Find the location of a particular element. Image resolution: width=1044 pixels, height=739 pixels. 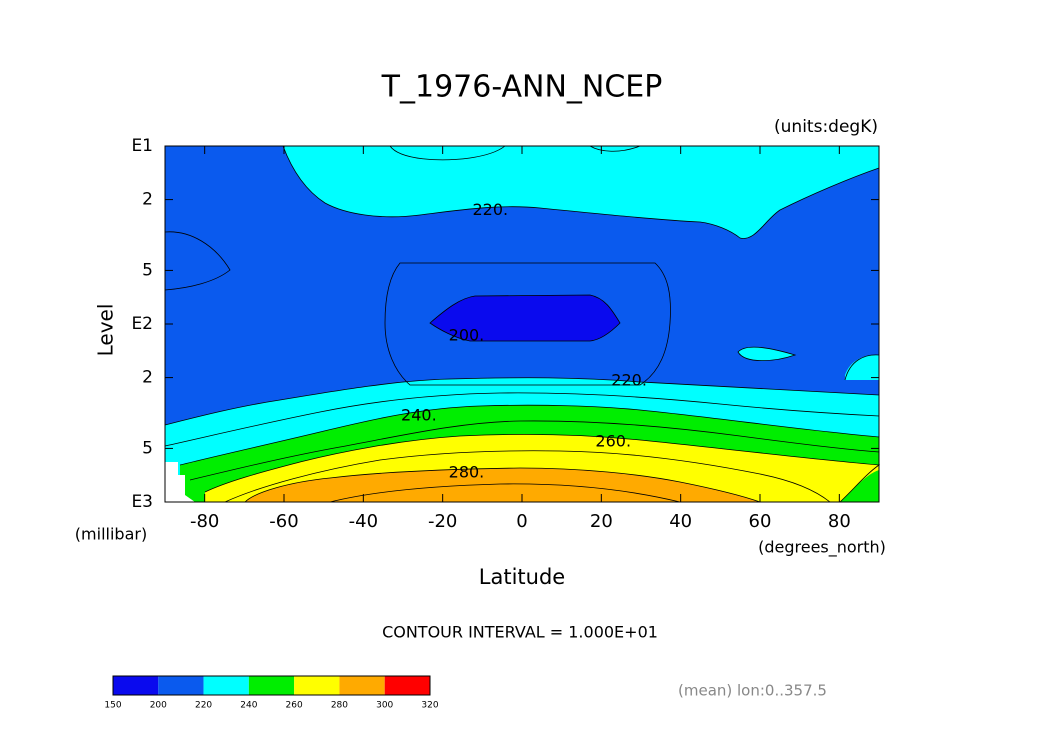

colorbar-label: 150 is located at coordinates (112, 706).